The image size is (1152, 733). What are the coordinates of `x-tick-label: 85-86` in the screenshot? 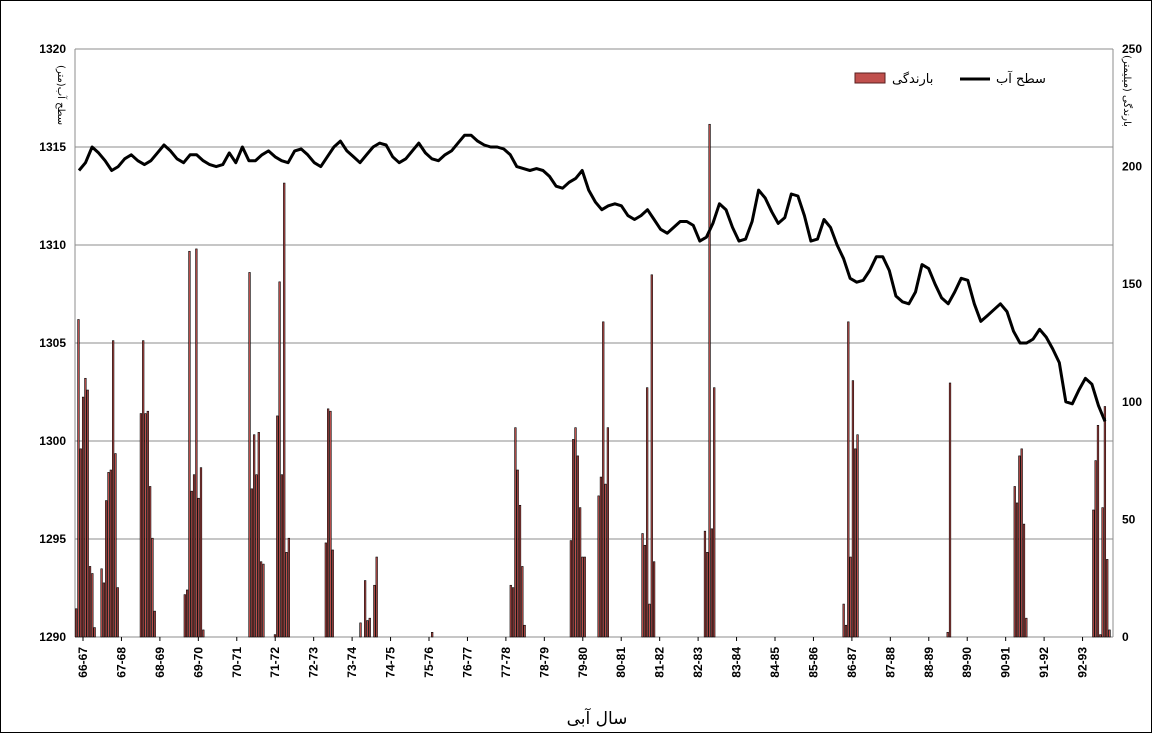 It's located at (813, 662).